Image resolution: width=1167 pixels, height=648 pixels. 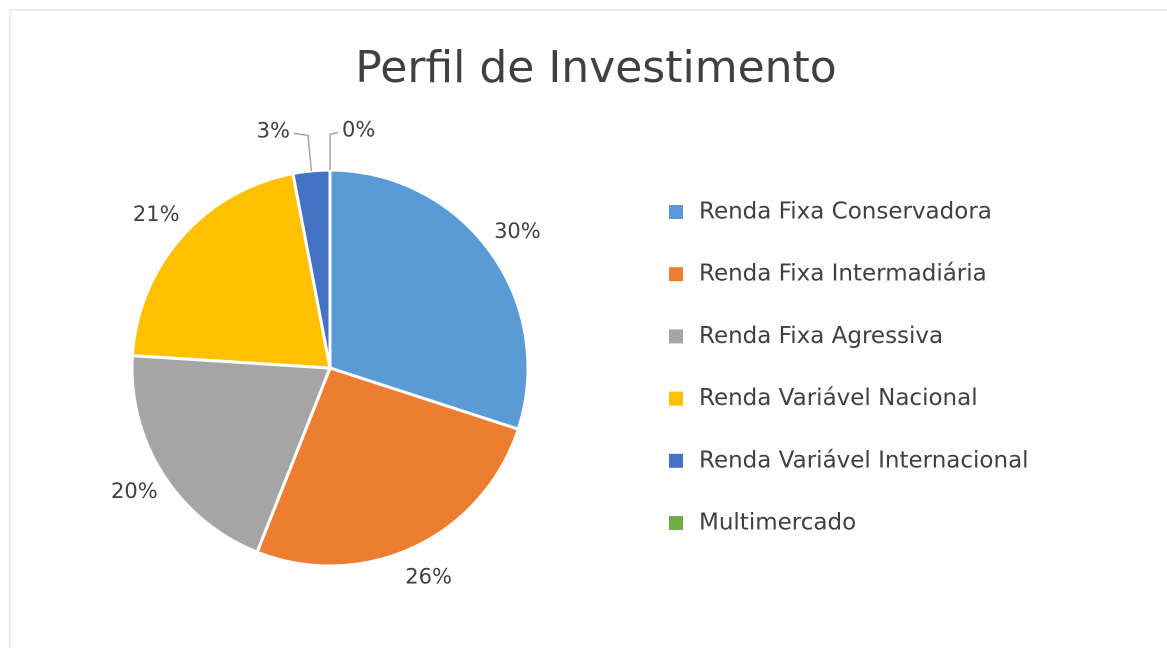 I want to click on legend-label: Renda Variável Internacional, so click(x=864, y=460).